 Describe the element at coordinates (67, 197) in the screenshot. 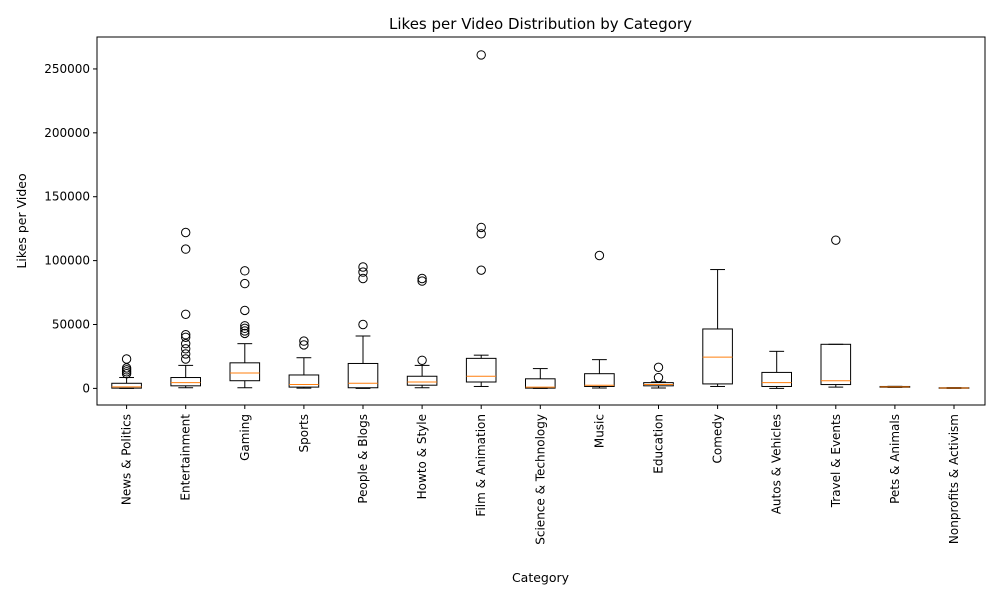

I see `y-tick-label: 150000` at that location.